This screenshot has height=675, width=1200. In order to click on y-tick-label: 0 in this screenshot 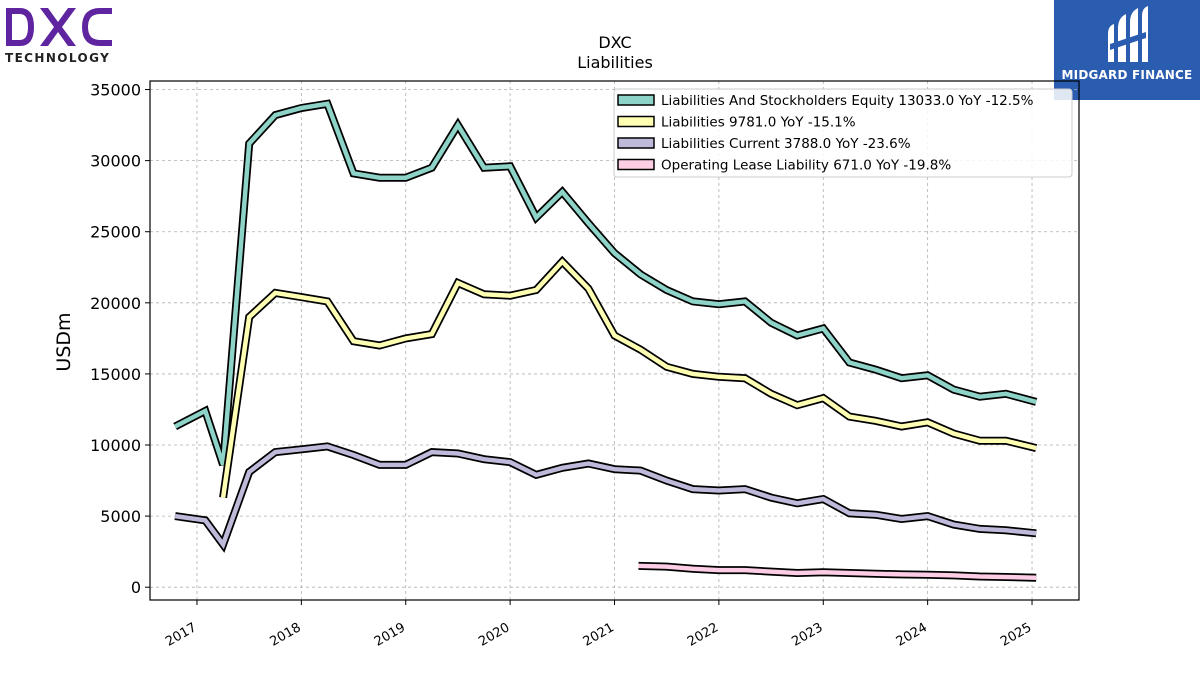, I will do `click(136, 587)`.